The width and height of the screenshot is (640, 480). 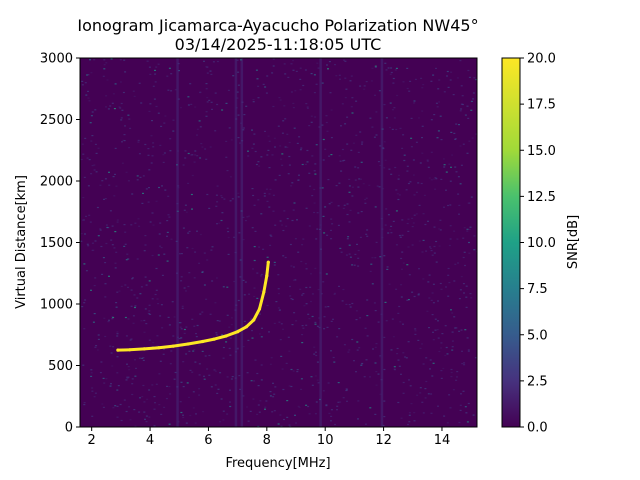 I want to click on colorbar-tick-label: 7.5, so click(x=537, y=289).